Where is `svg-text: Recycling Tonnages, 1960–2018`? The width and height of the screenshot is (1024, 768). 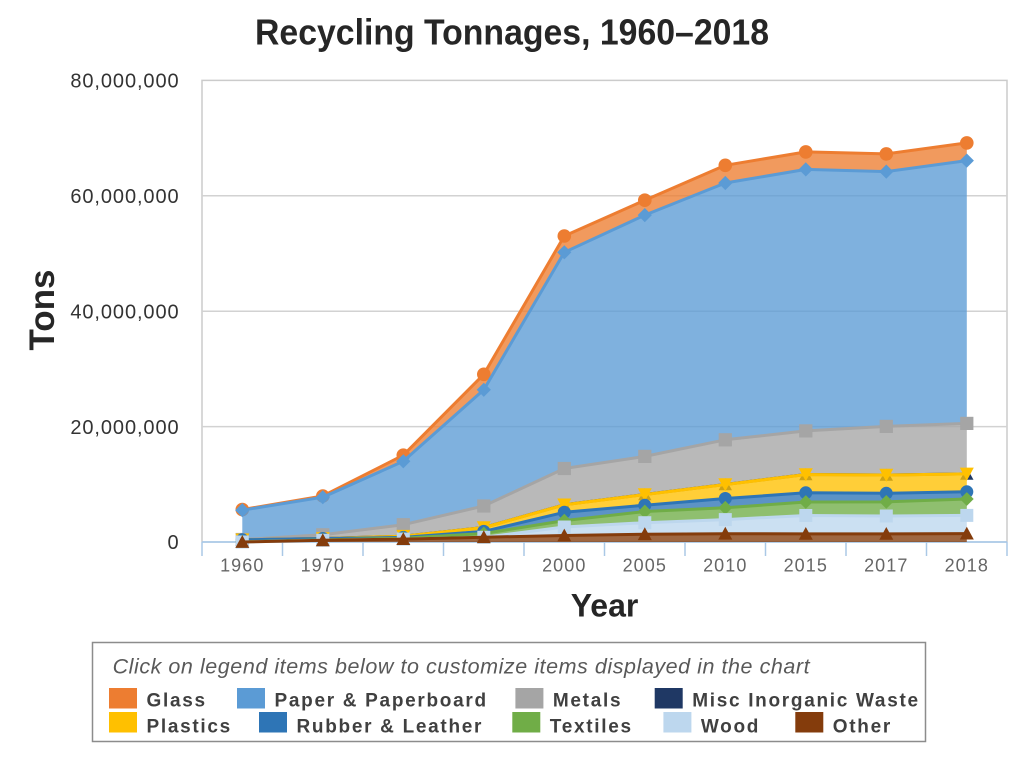 svg-text: Recycling Tonnages, 1960–2018 is located at coordinates (512, 32).